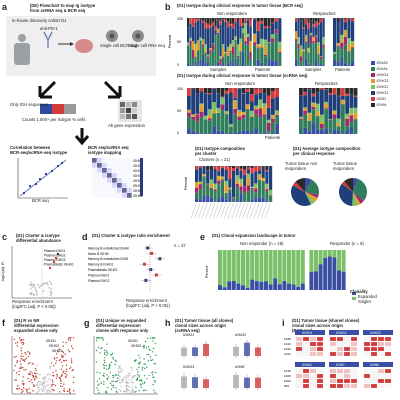 The width and height of the screenshot is (400, 400). I want to click on h-box, so click(195, 351).